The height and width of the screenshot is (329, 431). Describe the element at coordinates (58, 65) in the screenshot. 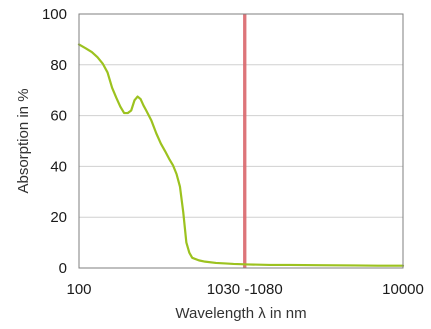

I see `y-tick-label-80: 80` at that location.